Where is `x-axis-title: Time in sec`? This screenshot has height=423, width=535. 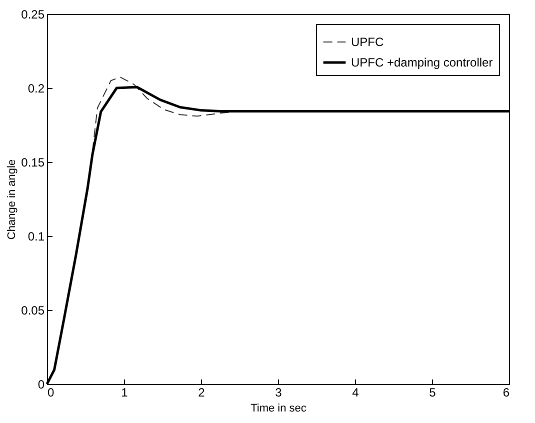 x-axis-title: Time in sec is located at coordinates (278, 408).